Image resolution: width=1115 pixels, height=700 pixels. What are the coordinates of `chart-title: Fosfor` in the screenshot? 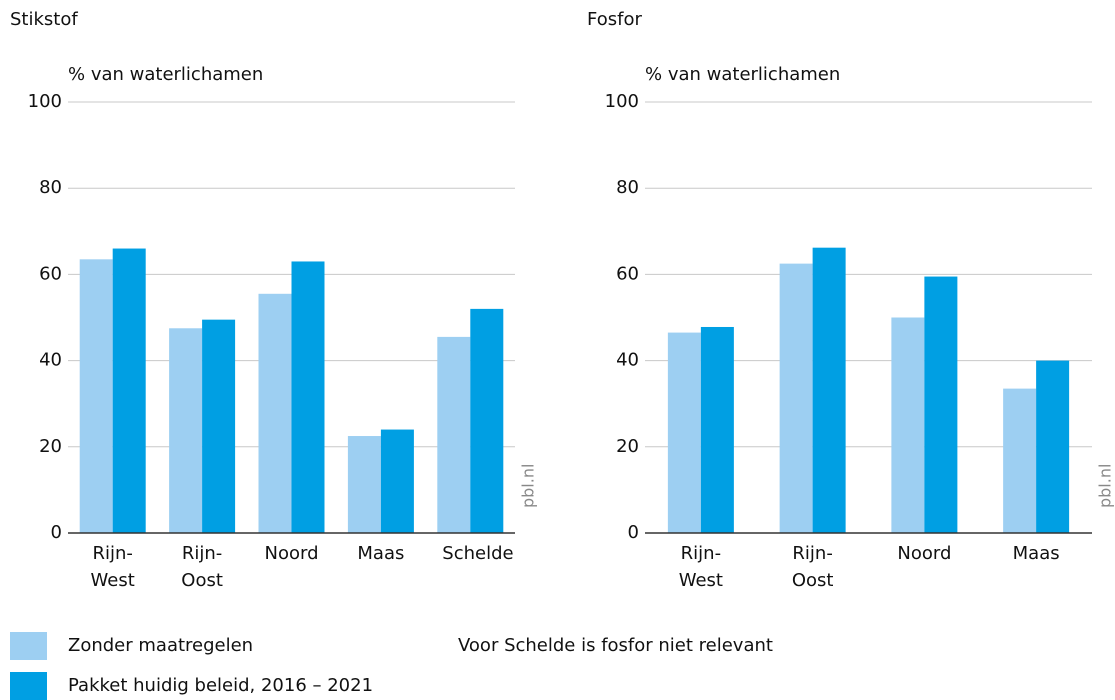 It's located at (614, 19).